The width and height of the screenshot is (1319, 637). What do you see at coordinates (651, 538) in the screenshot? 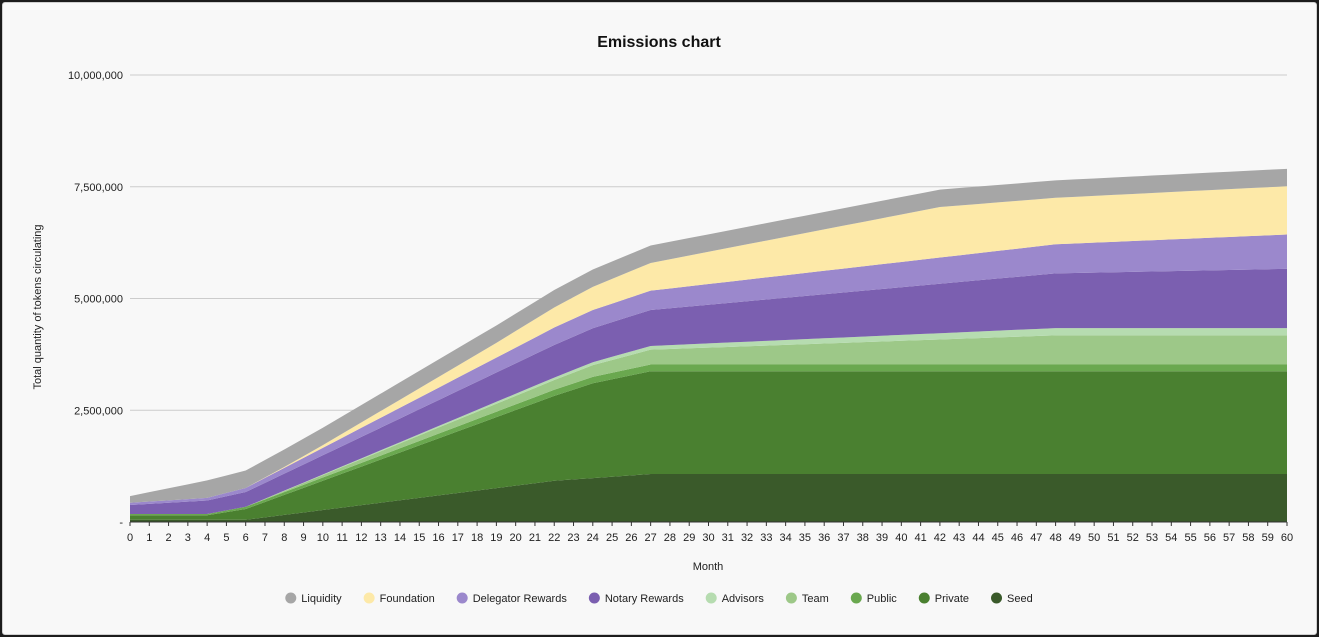
I see `x-tick-label: 27` at bounding box center [651, 538].